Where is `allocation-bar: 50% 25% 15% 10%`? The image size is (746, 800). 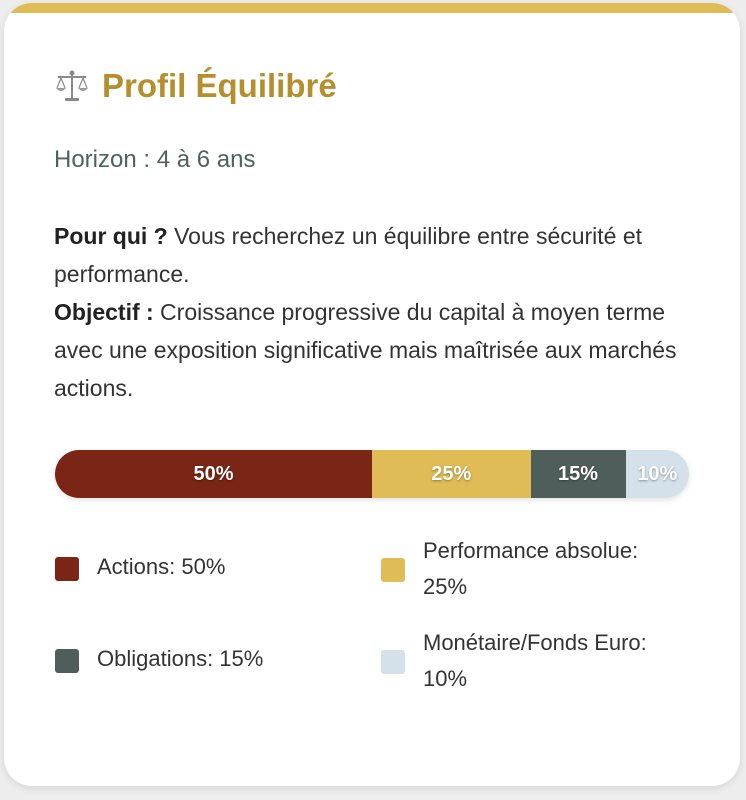 allocation-bar: 50% 25% 15% 10% is located at coordinates (372, 474).